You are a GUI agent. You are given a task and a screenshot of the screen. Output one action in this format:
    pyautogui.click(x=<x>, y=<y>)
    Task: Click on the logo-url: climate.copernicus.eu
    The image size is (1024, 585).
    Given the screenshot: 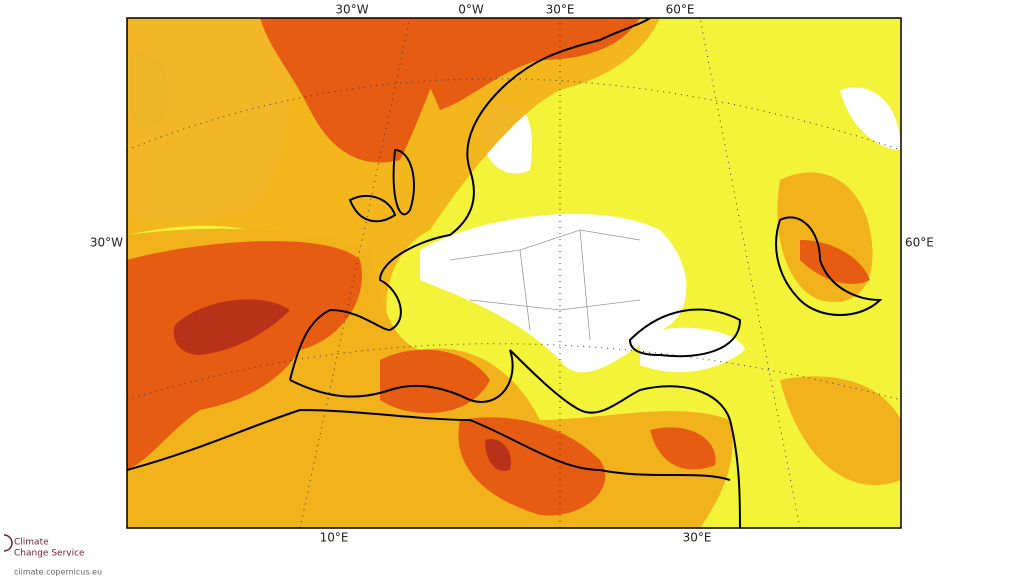 What is the action you would take?
    pyautogui.click(x=58, y=572)
    